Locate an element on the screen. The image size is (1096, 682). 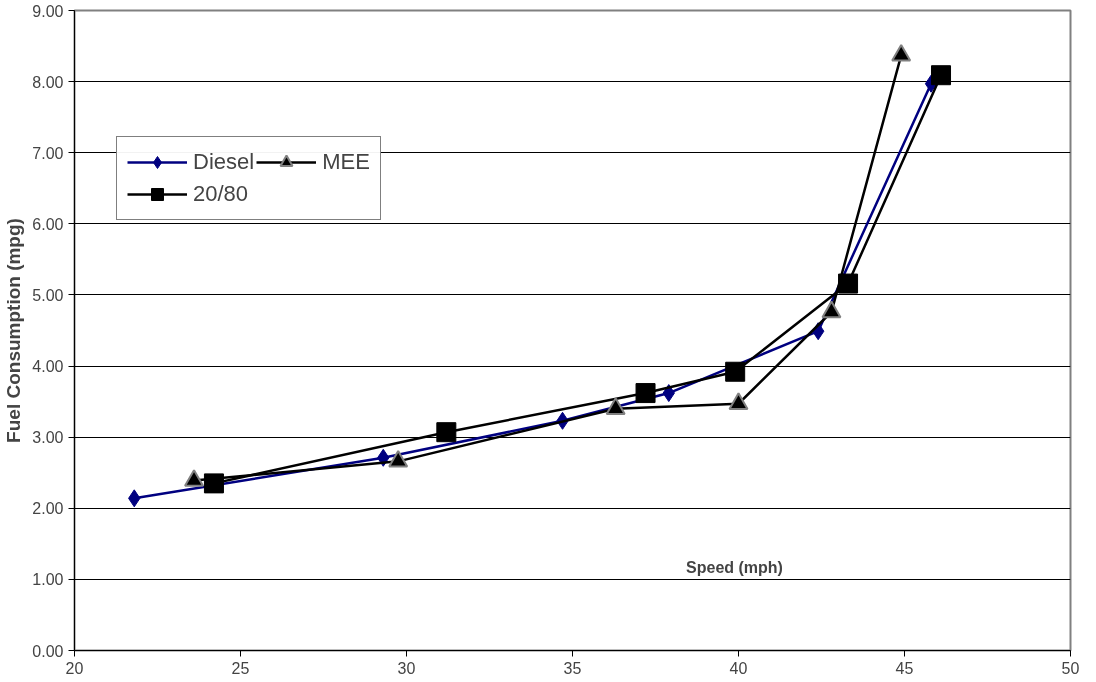
y-tick-label: 9.00 is located at coordinates (48, 11).